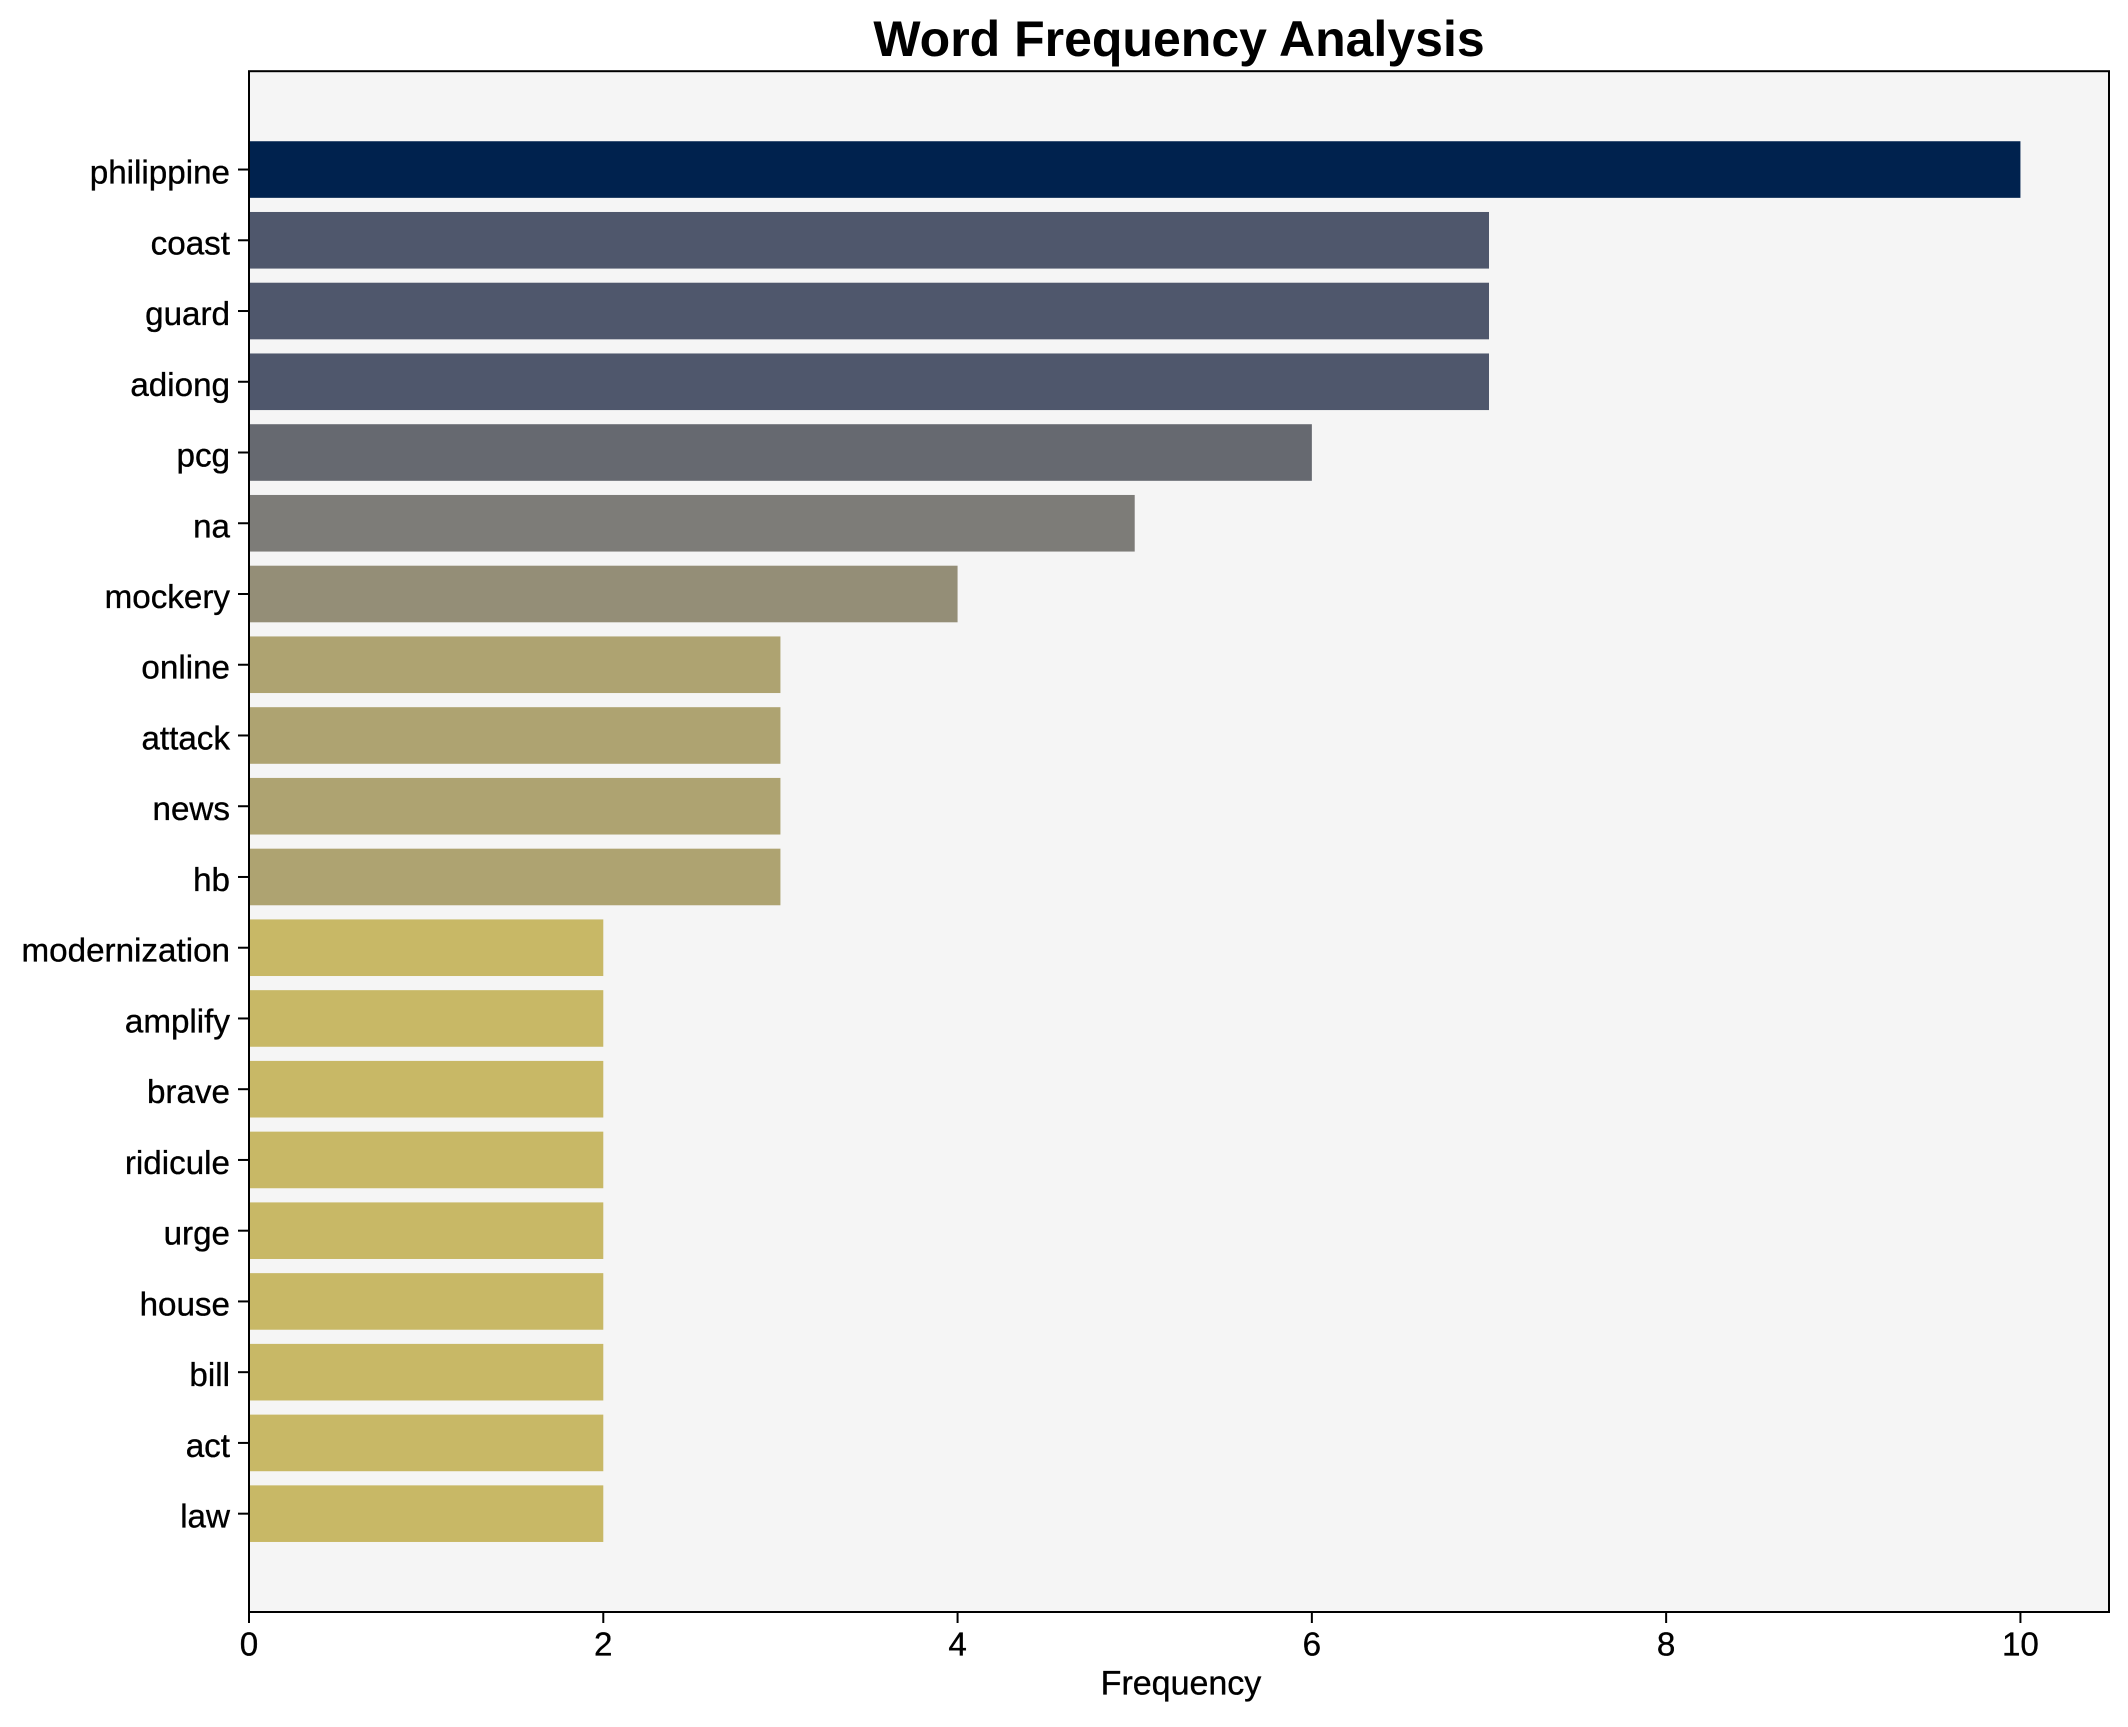 The width and height of the screenshot is (2128, 1727). Describe the element at coordinates (211, 526) in the screenshot. I see `svg-text: na` at that location.